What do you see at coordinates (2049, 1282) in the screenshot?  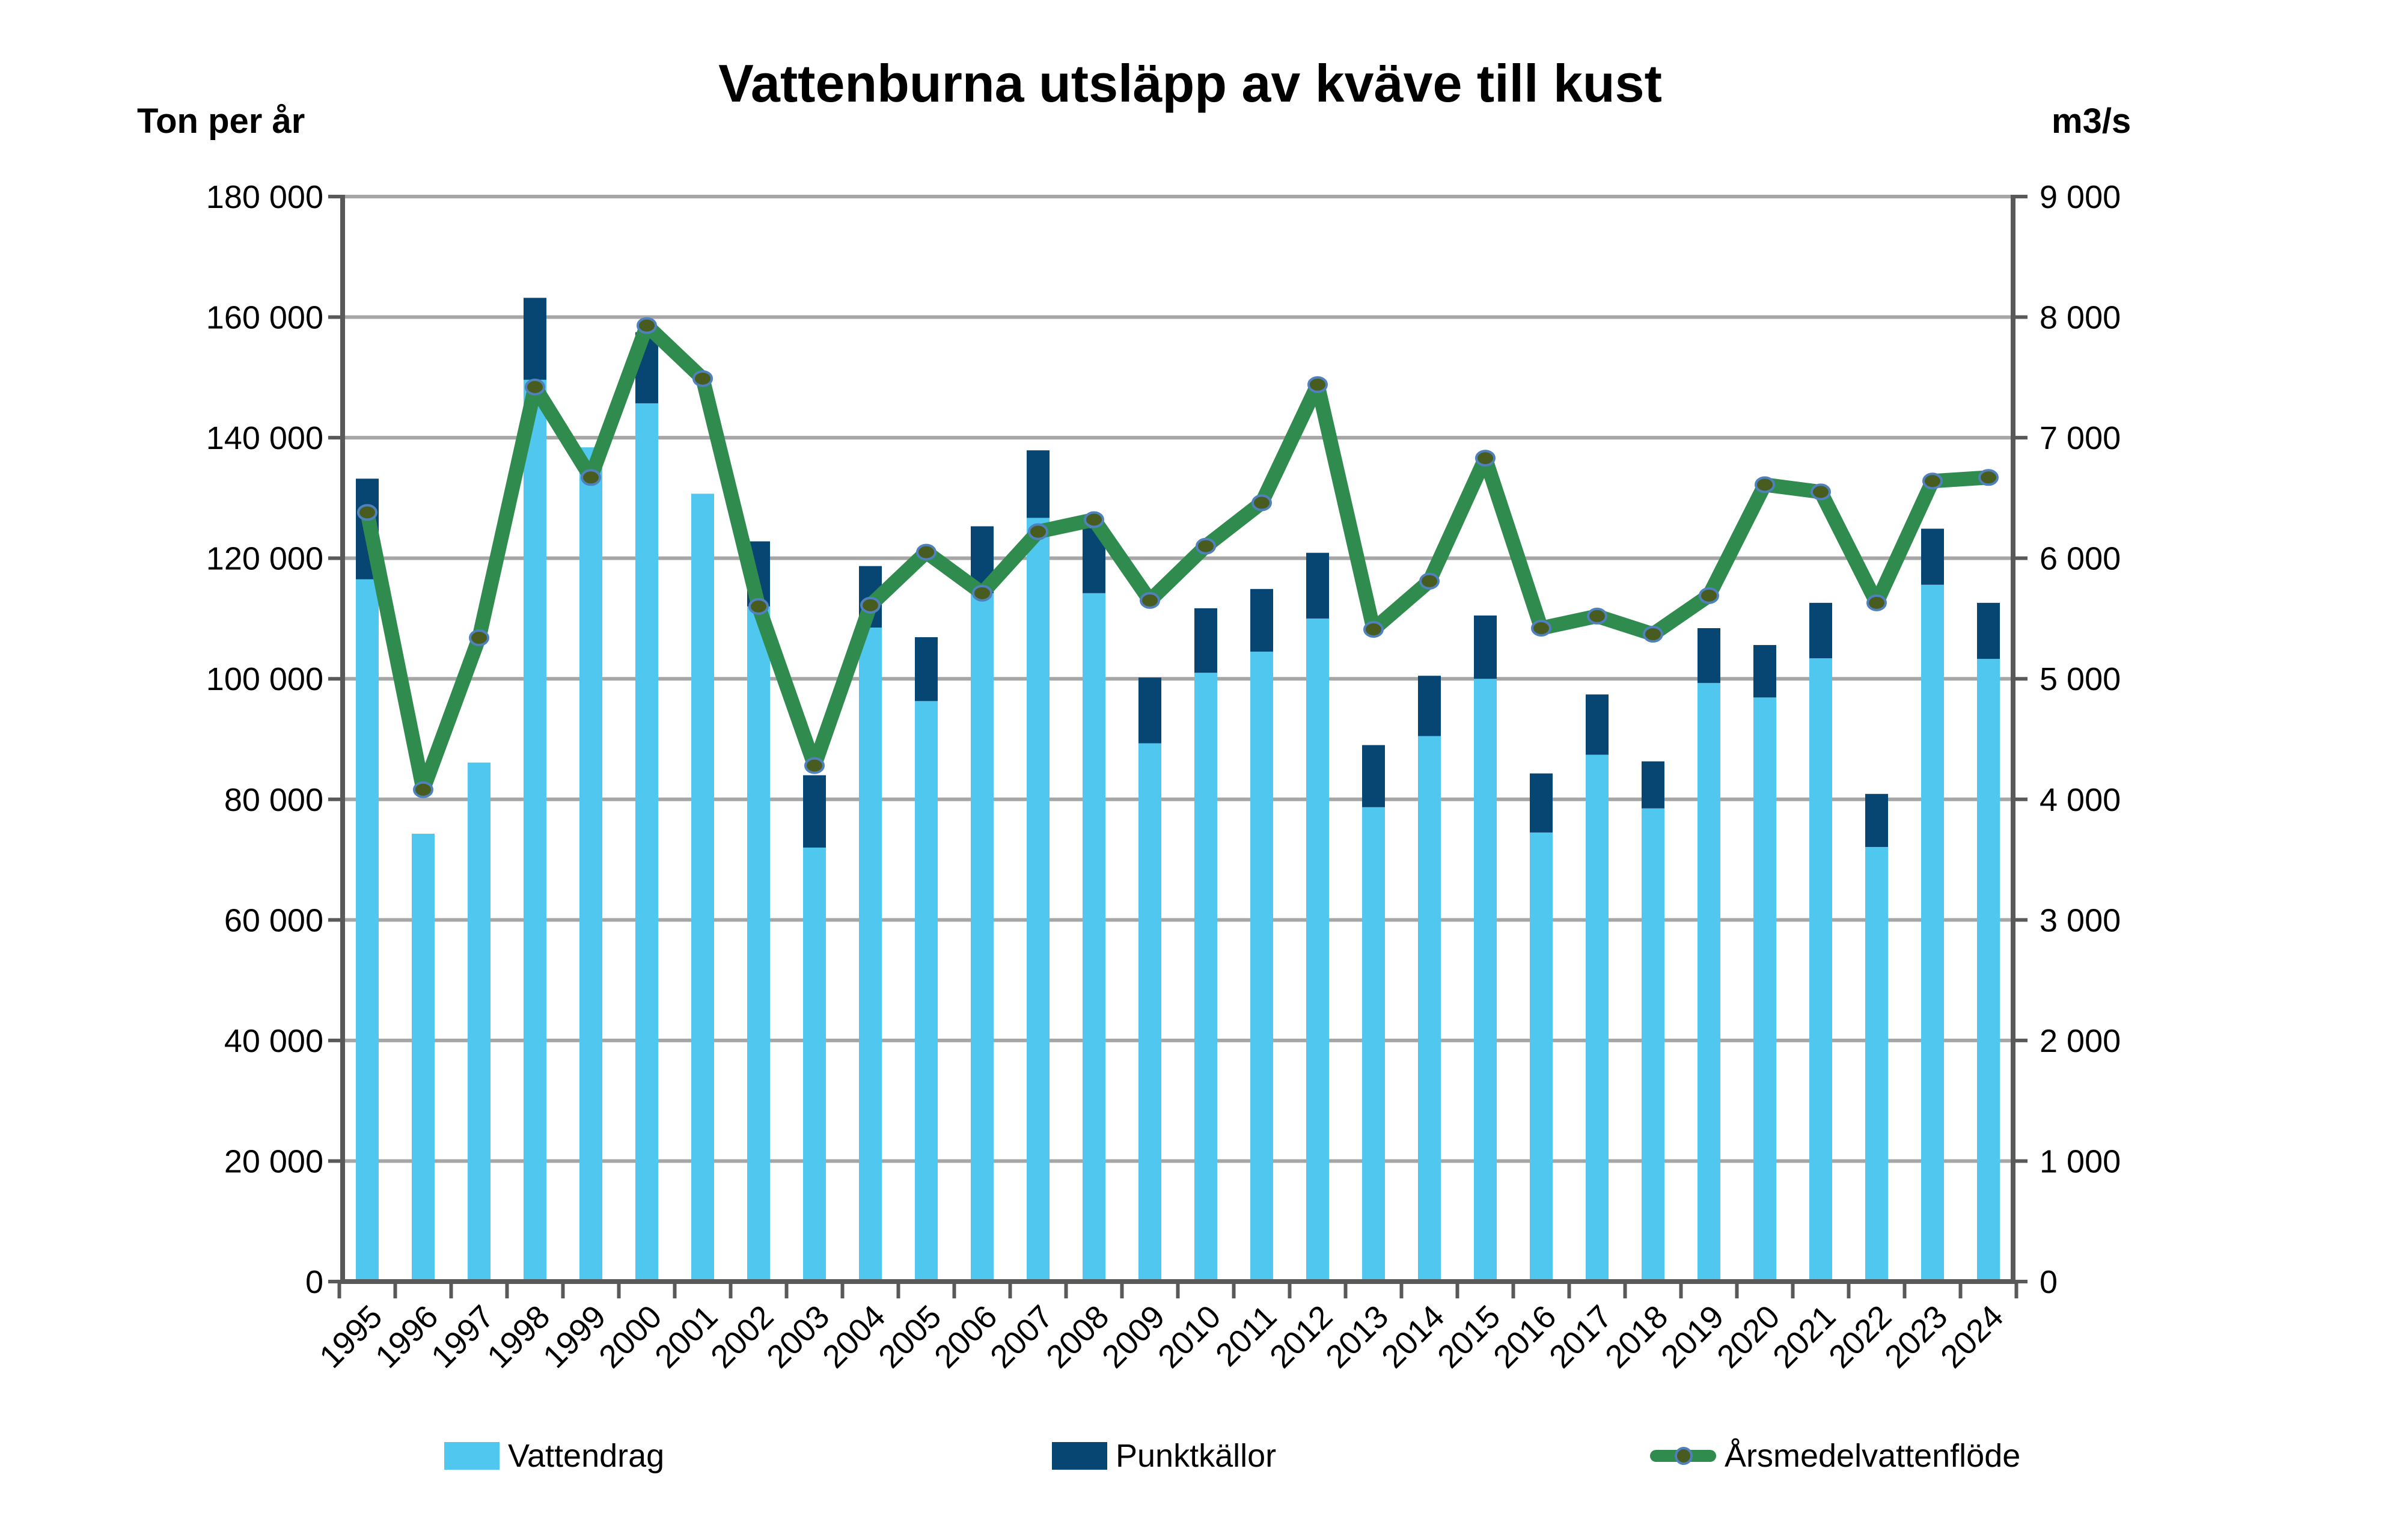 I see `right-tick-label: 0` at bounding box center [2049, 1282].